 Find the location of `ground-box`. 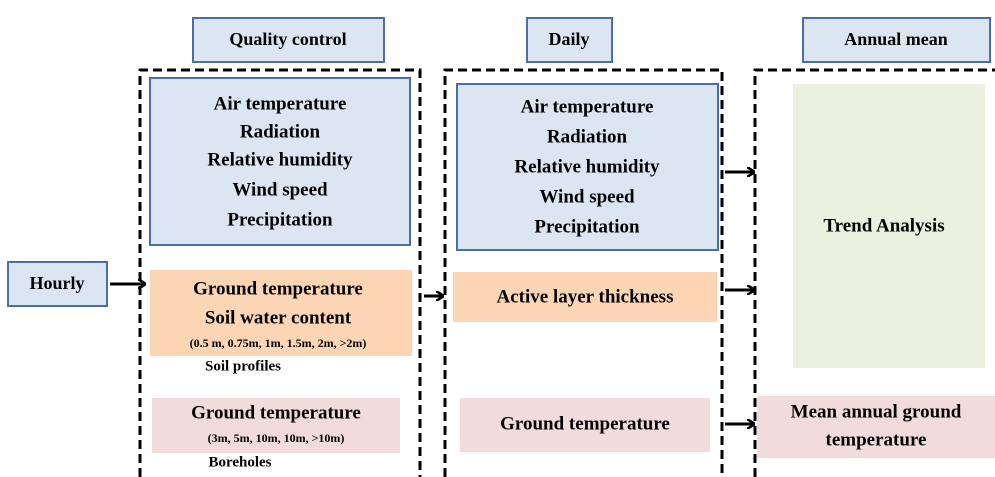

ground-box is located at coordinates (585, 425).